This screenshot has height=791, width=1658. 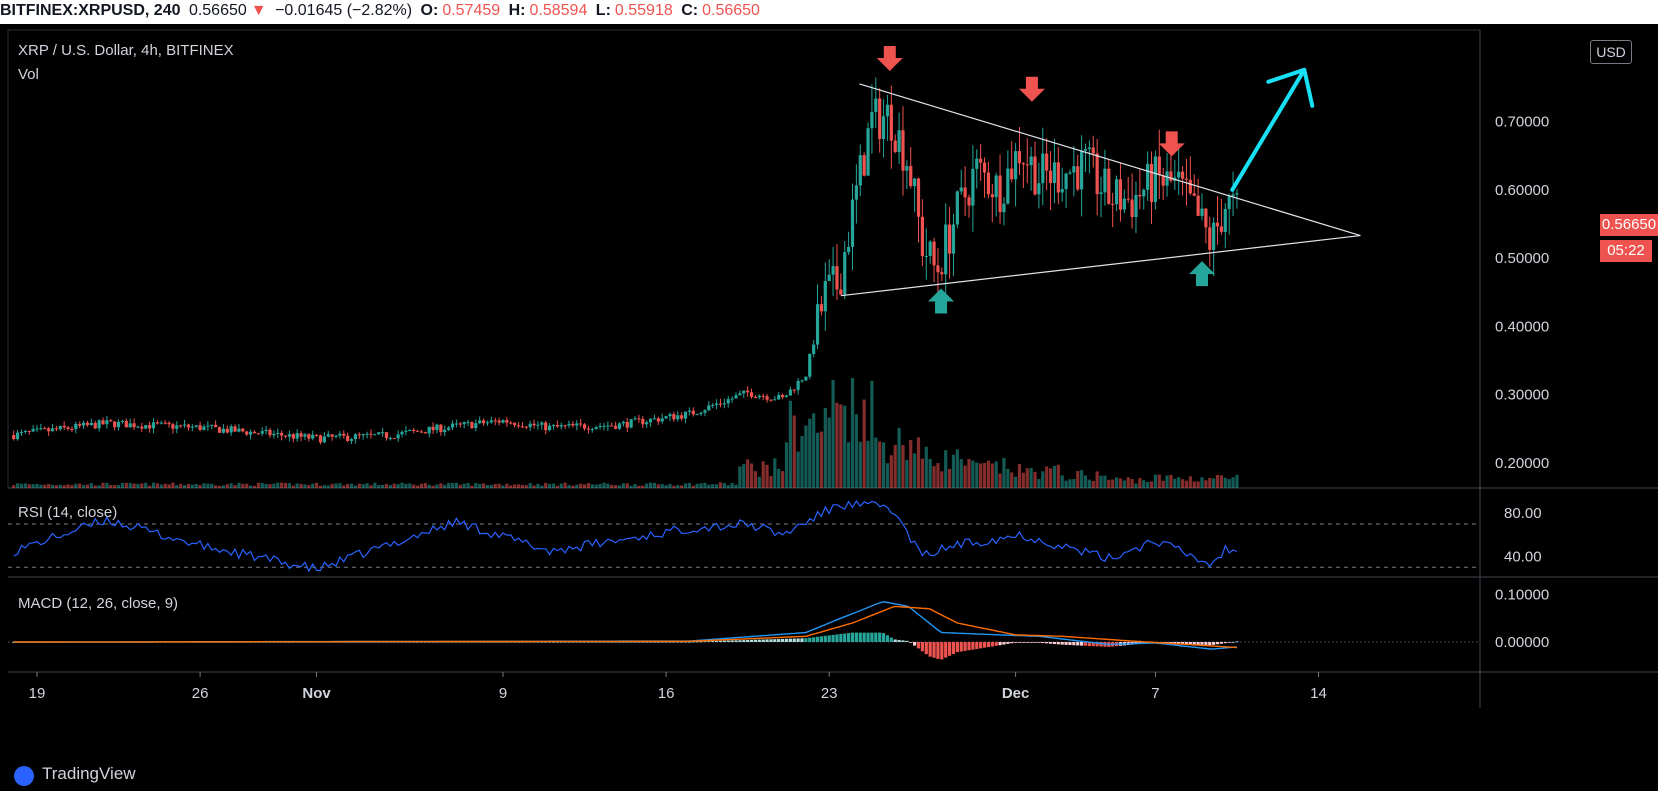 What do you see at coordinates (89, 773) in the screenshot?
I see `brand-name: TradingView` at bounding box center [89, 773].